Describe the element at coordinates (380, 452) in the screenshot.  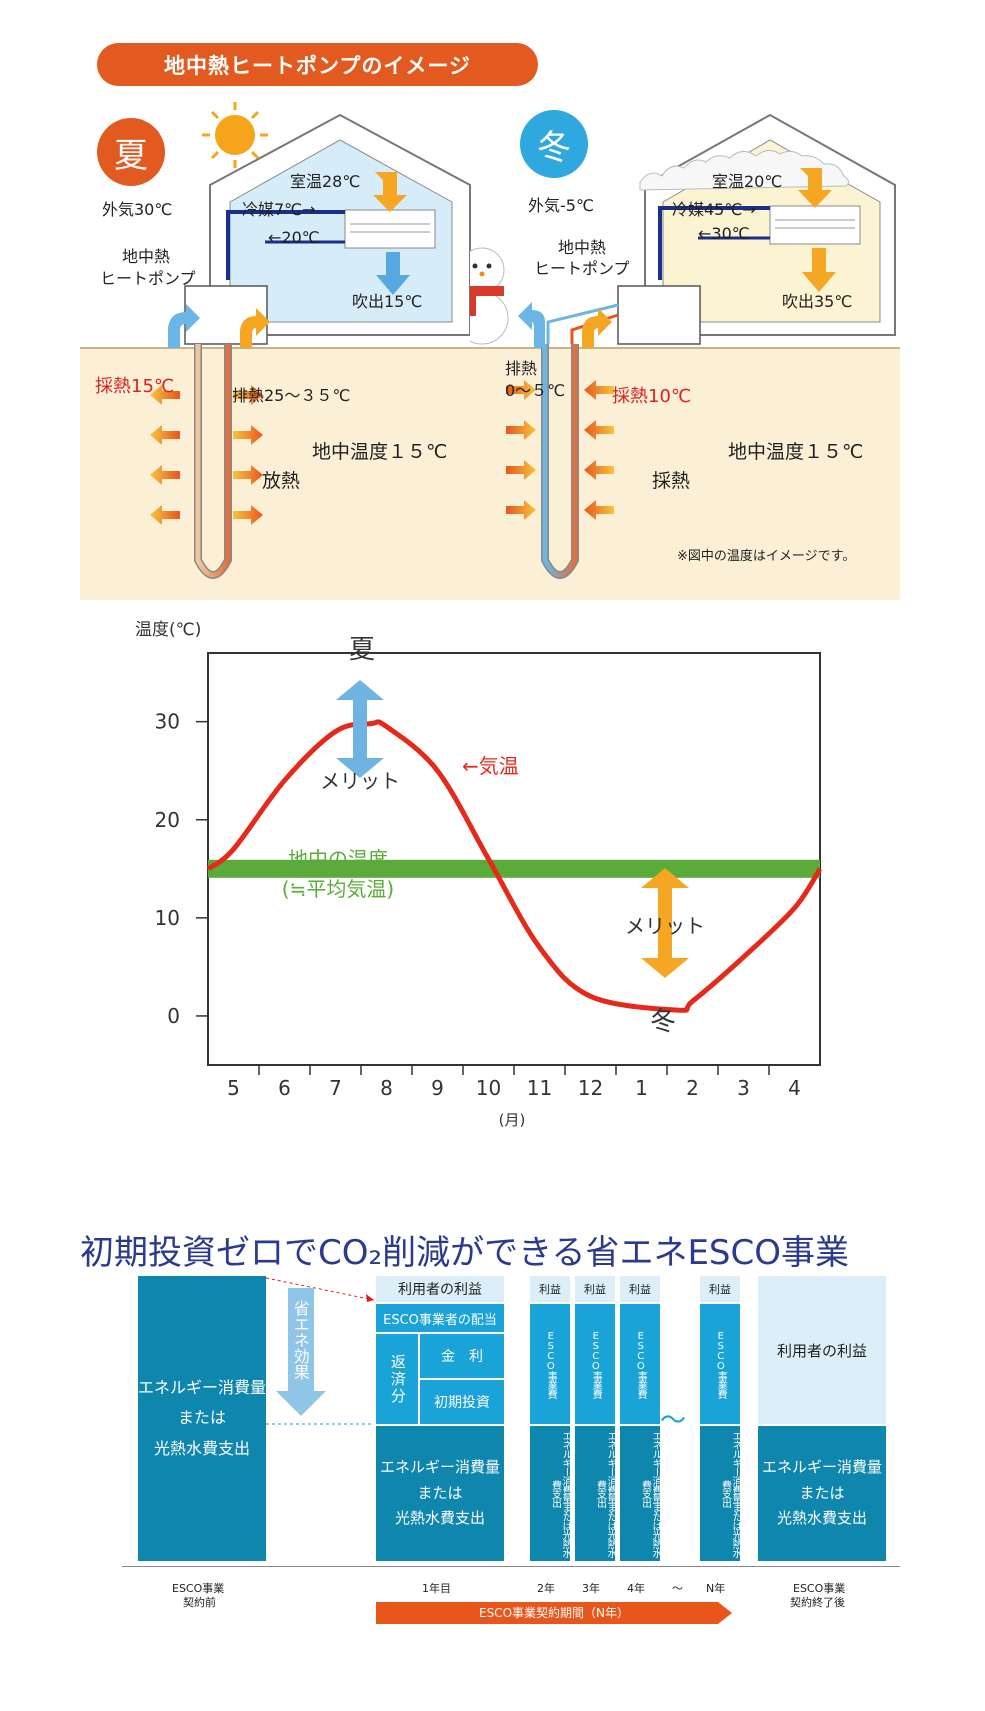
I see `summer-ground-temp: 地中温度１５℃` at that location.